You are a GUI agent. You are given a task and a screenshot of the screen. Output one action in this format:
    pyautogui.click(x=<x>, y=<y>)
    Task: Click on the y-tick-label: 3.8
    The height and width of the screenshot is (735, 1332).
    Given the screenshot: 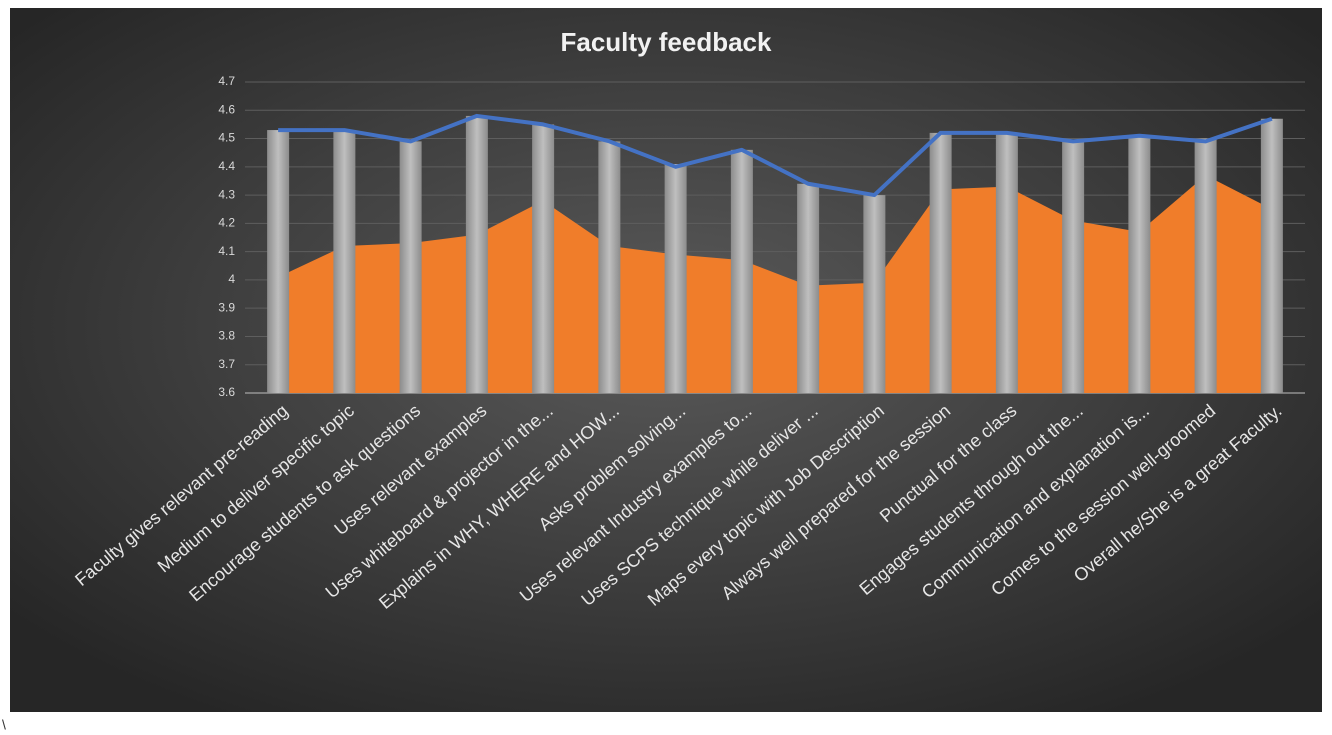 What is the action you would take?
    pyautogui.click(x=226, y=336)
    